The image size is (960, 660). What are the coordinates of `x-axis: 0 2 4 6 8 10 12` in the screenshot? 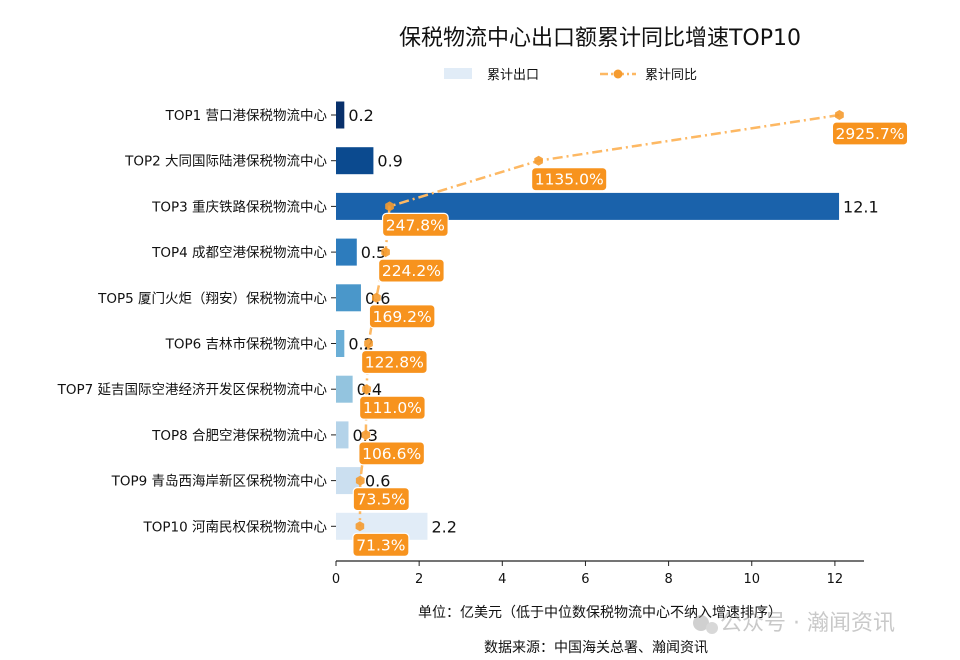 It's located at (598, 573).